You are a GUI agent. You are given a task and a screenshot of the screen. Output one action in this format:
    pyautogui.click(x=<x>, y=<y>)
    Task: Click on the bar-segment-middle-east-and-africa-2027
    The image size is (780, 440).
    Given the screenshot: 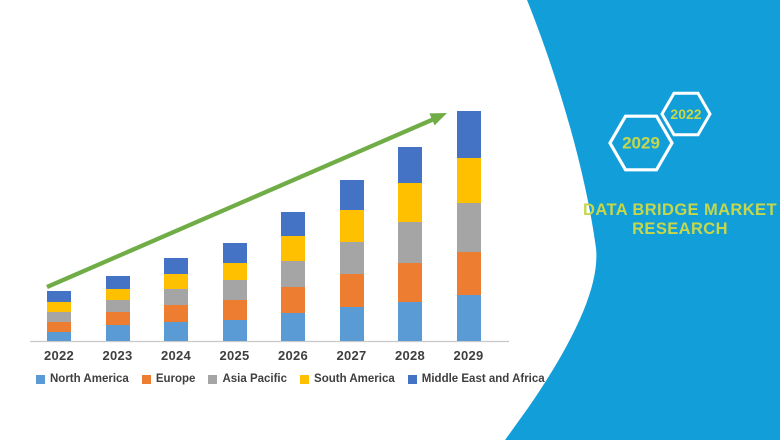 What is the action you would take?
    pyautogui.click(x=351, y=195)
    